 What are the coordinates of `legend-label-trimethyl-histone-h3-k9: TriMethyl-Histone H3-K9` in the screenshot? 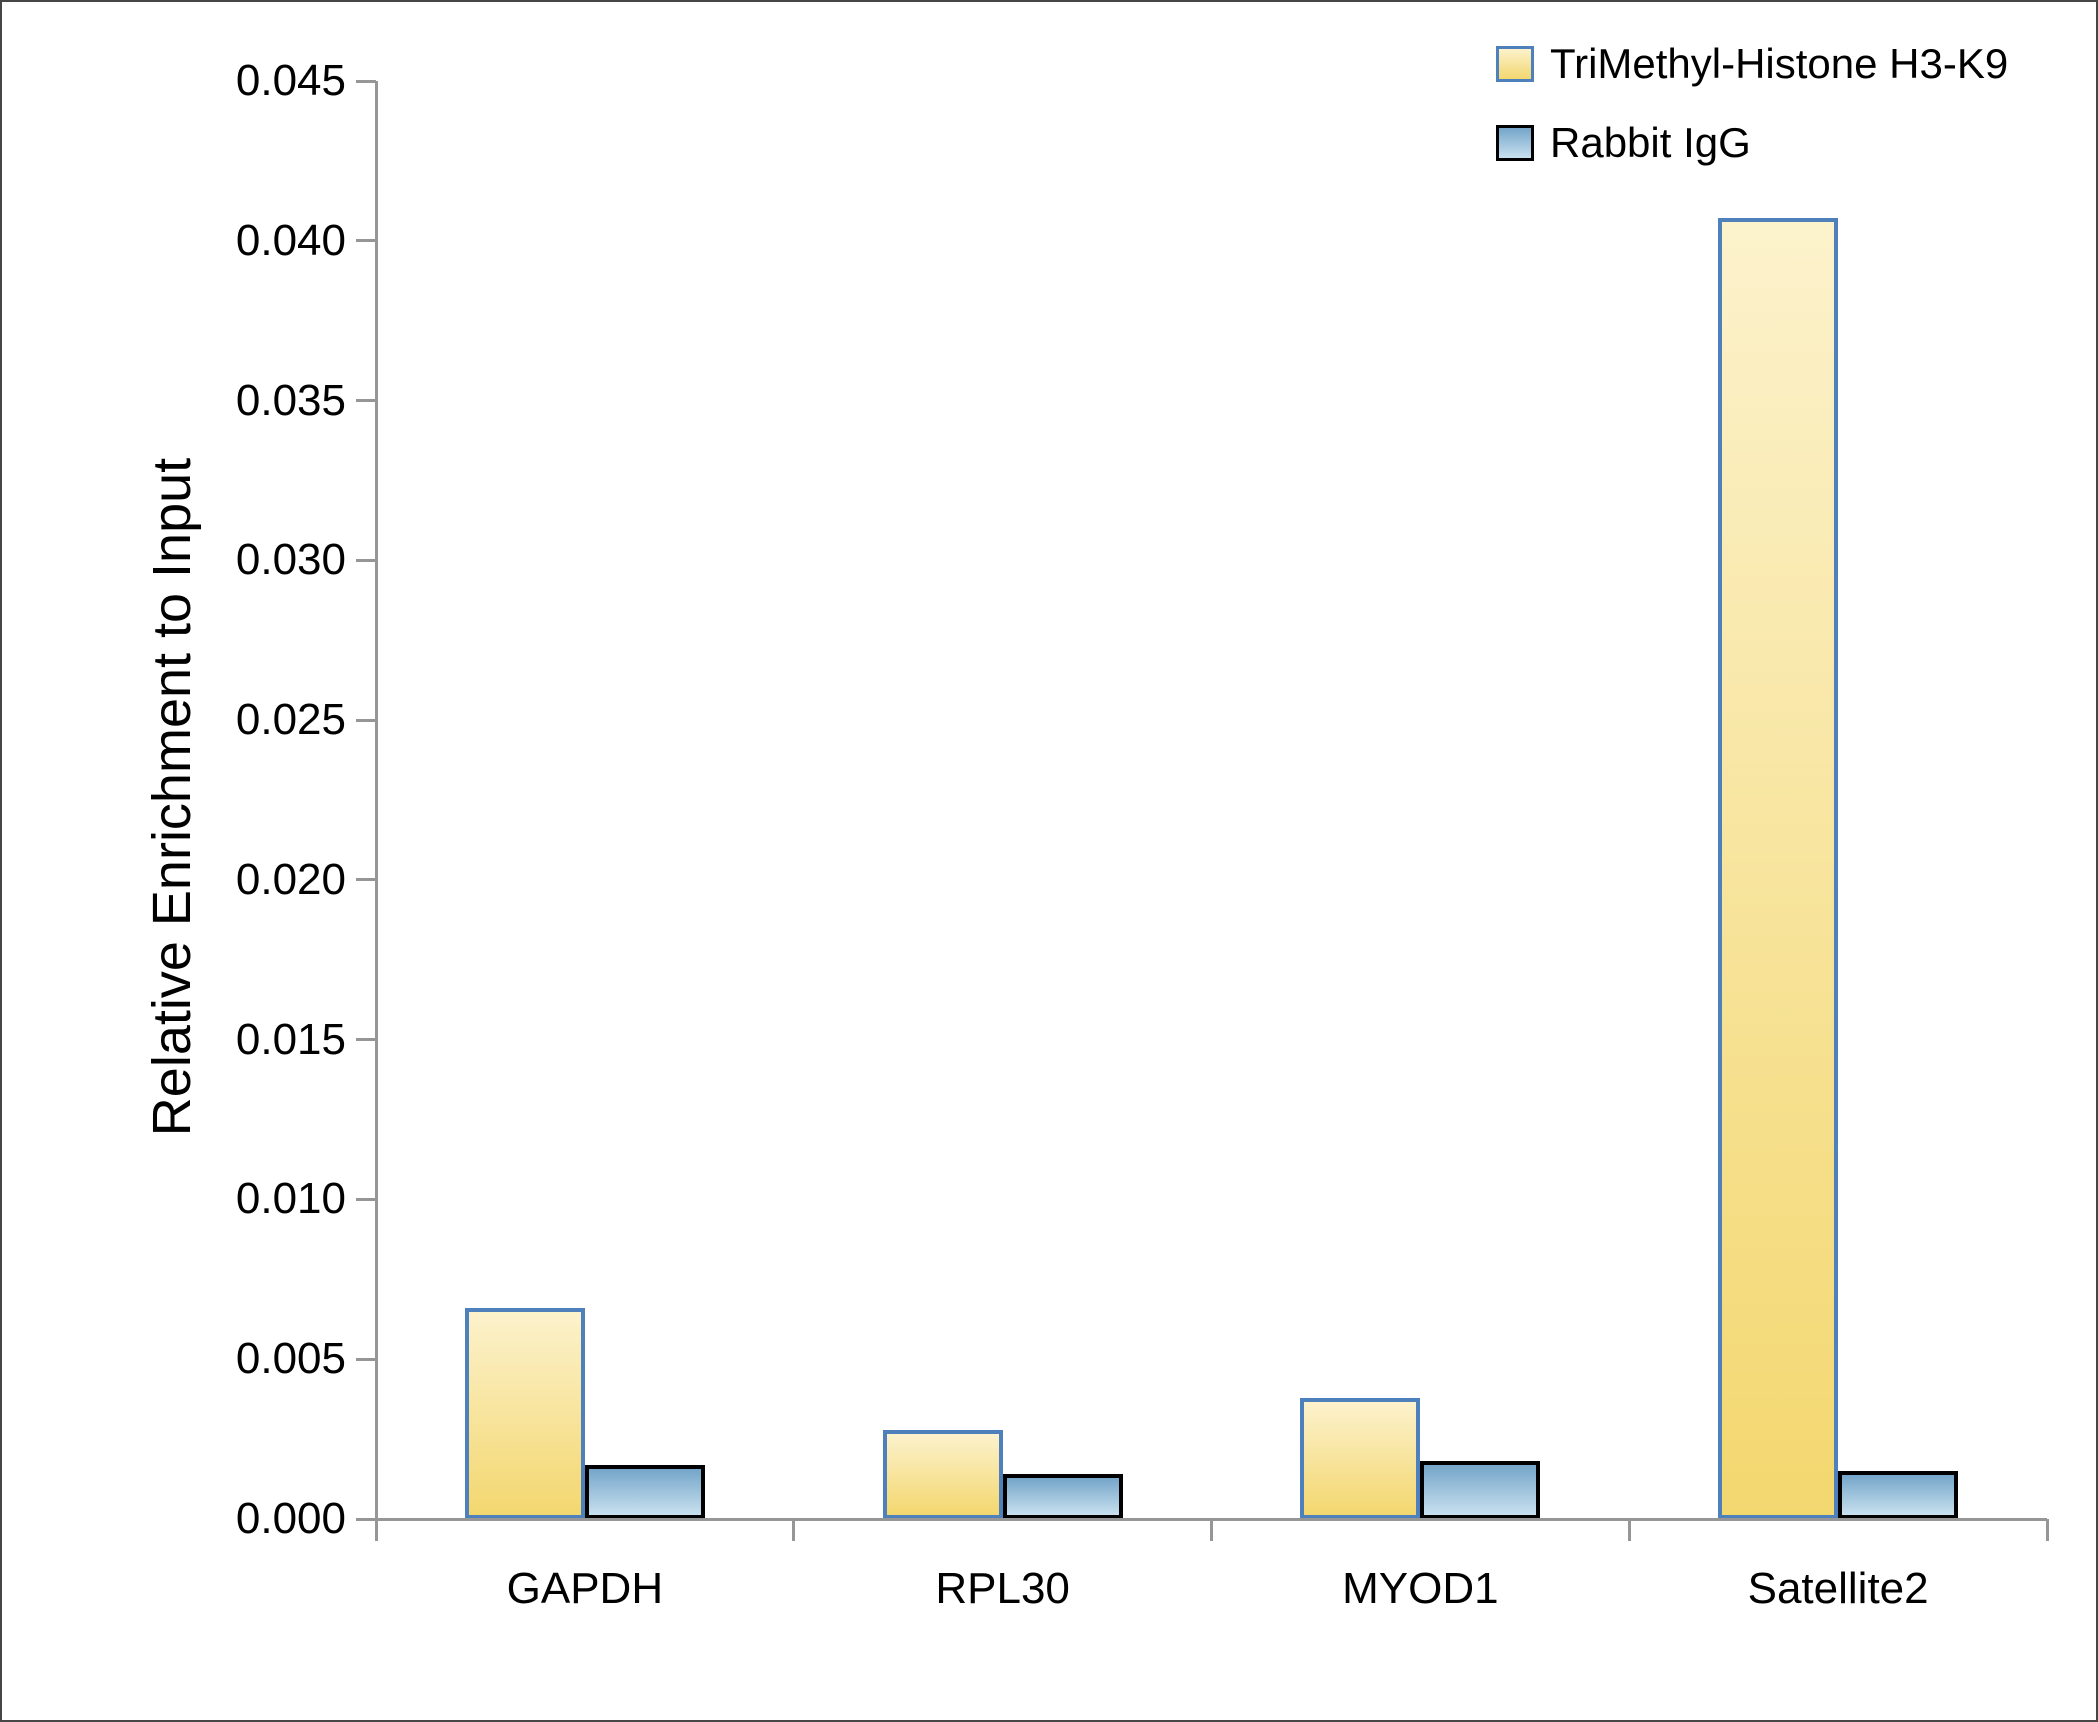 It's located at (1779, 63).